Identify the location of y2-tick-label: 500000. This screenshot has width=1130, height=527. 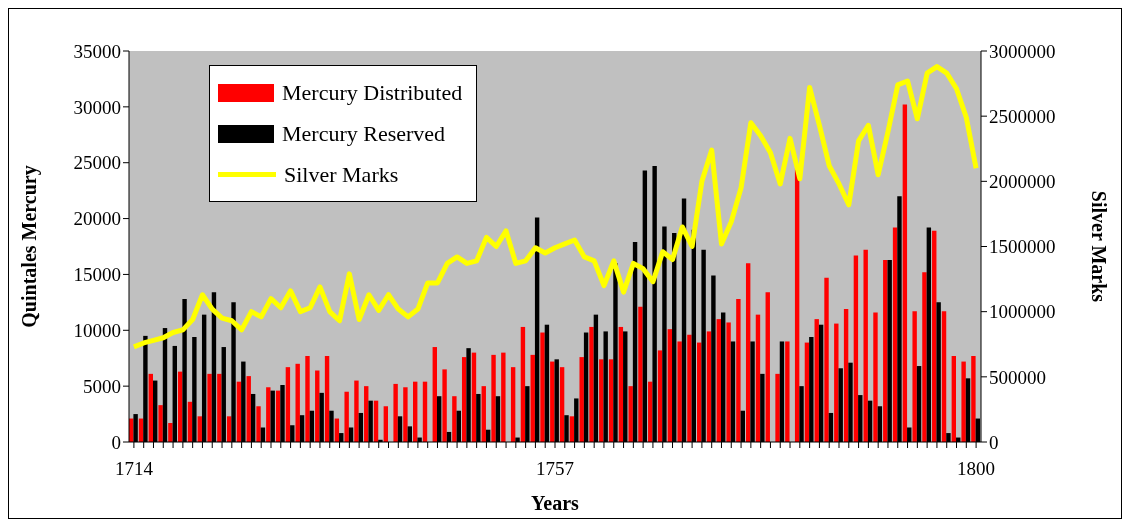
(1017, 377).